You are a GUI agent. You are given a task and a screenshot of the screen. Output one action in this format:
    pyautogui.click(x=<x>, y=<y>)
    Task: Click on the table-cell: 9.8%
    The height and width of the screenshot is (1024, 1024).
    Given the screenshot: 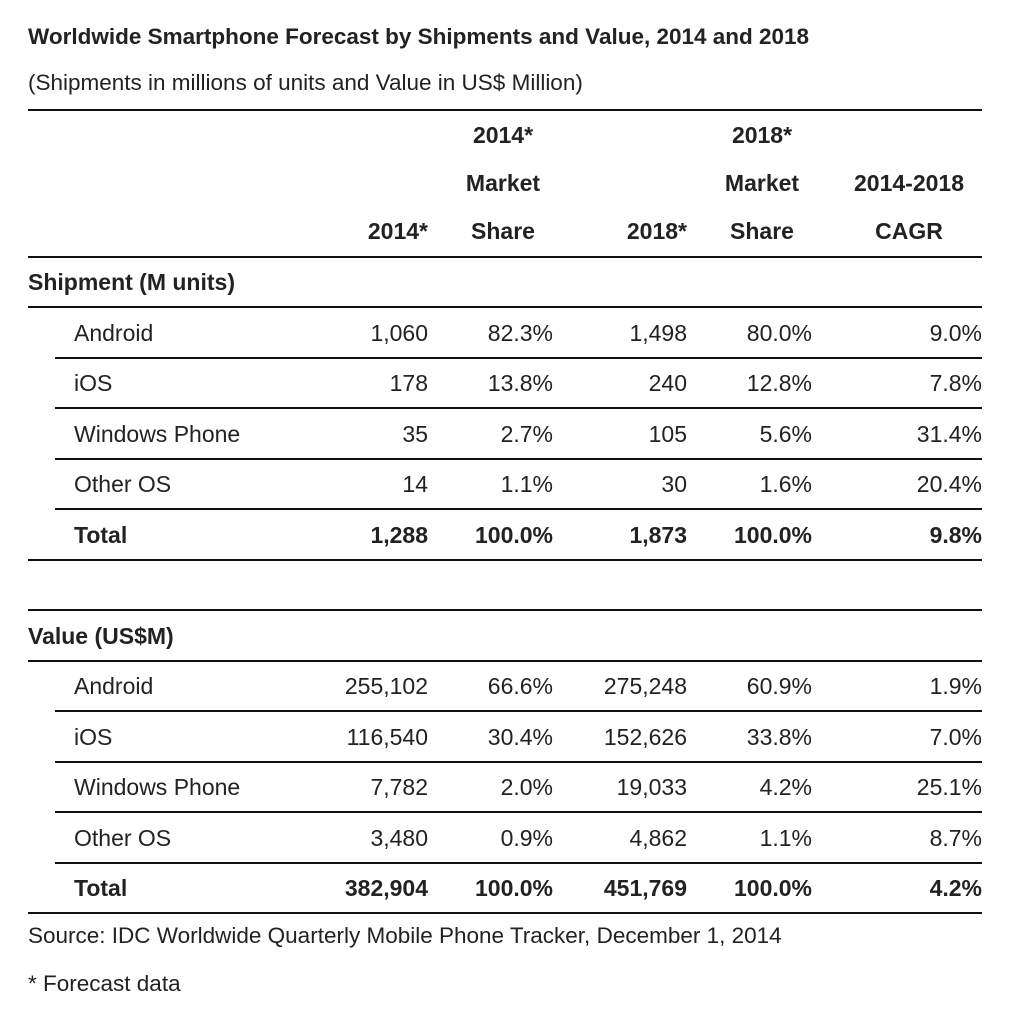 What is the action you would take?
    pyautogui.click(x=955, y=534)
    